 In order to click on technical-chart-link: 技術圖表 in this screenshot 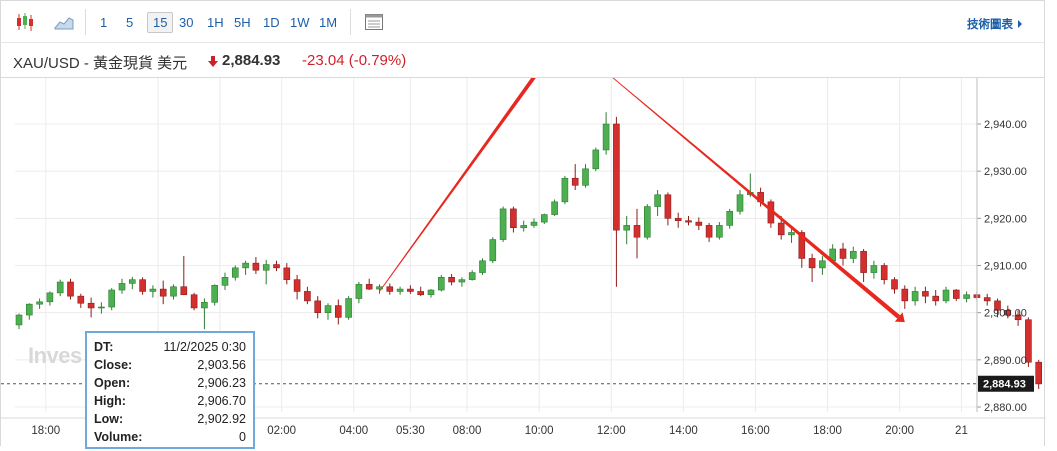, I will do `click(994, 24)`.